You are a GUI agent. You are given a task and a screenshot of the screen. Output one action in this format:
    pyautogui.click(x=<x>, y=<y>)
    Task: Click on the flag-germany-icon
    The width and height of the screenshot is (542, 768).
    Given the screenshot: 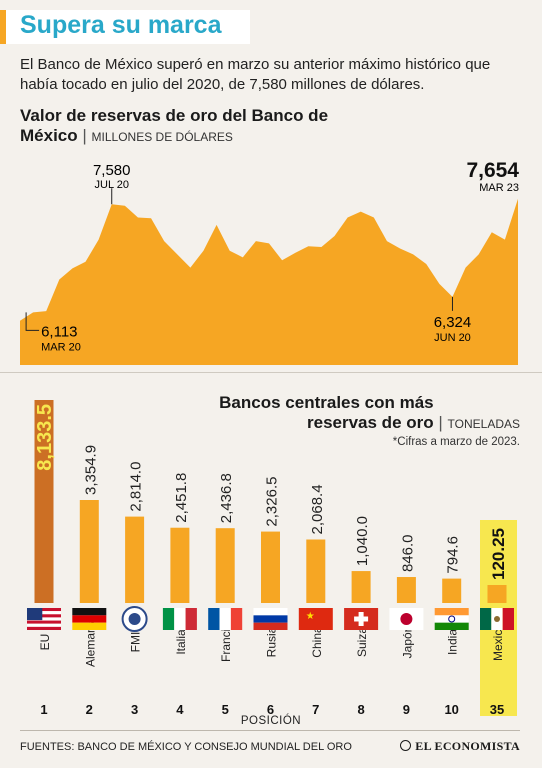 What is the action you would take?
    pyautogui.click(x=89, y=619)
    